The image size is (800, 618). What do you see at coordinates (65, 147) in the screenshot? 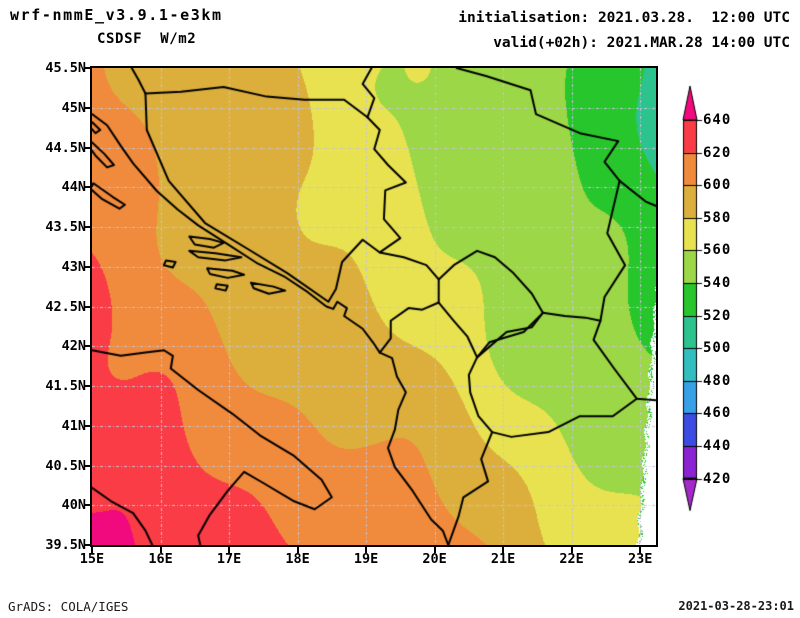
I see `y-axis-label: 44.5N` at bounding box center [65, 147].